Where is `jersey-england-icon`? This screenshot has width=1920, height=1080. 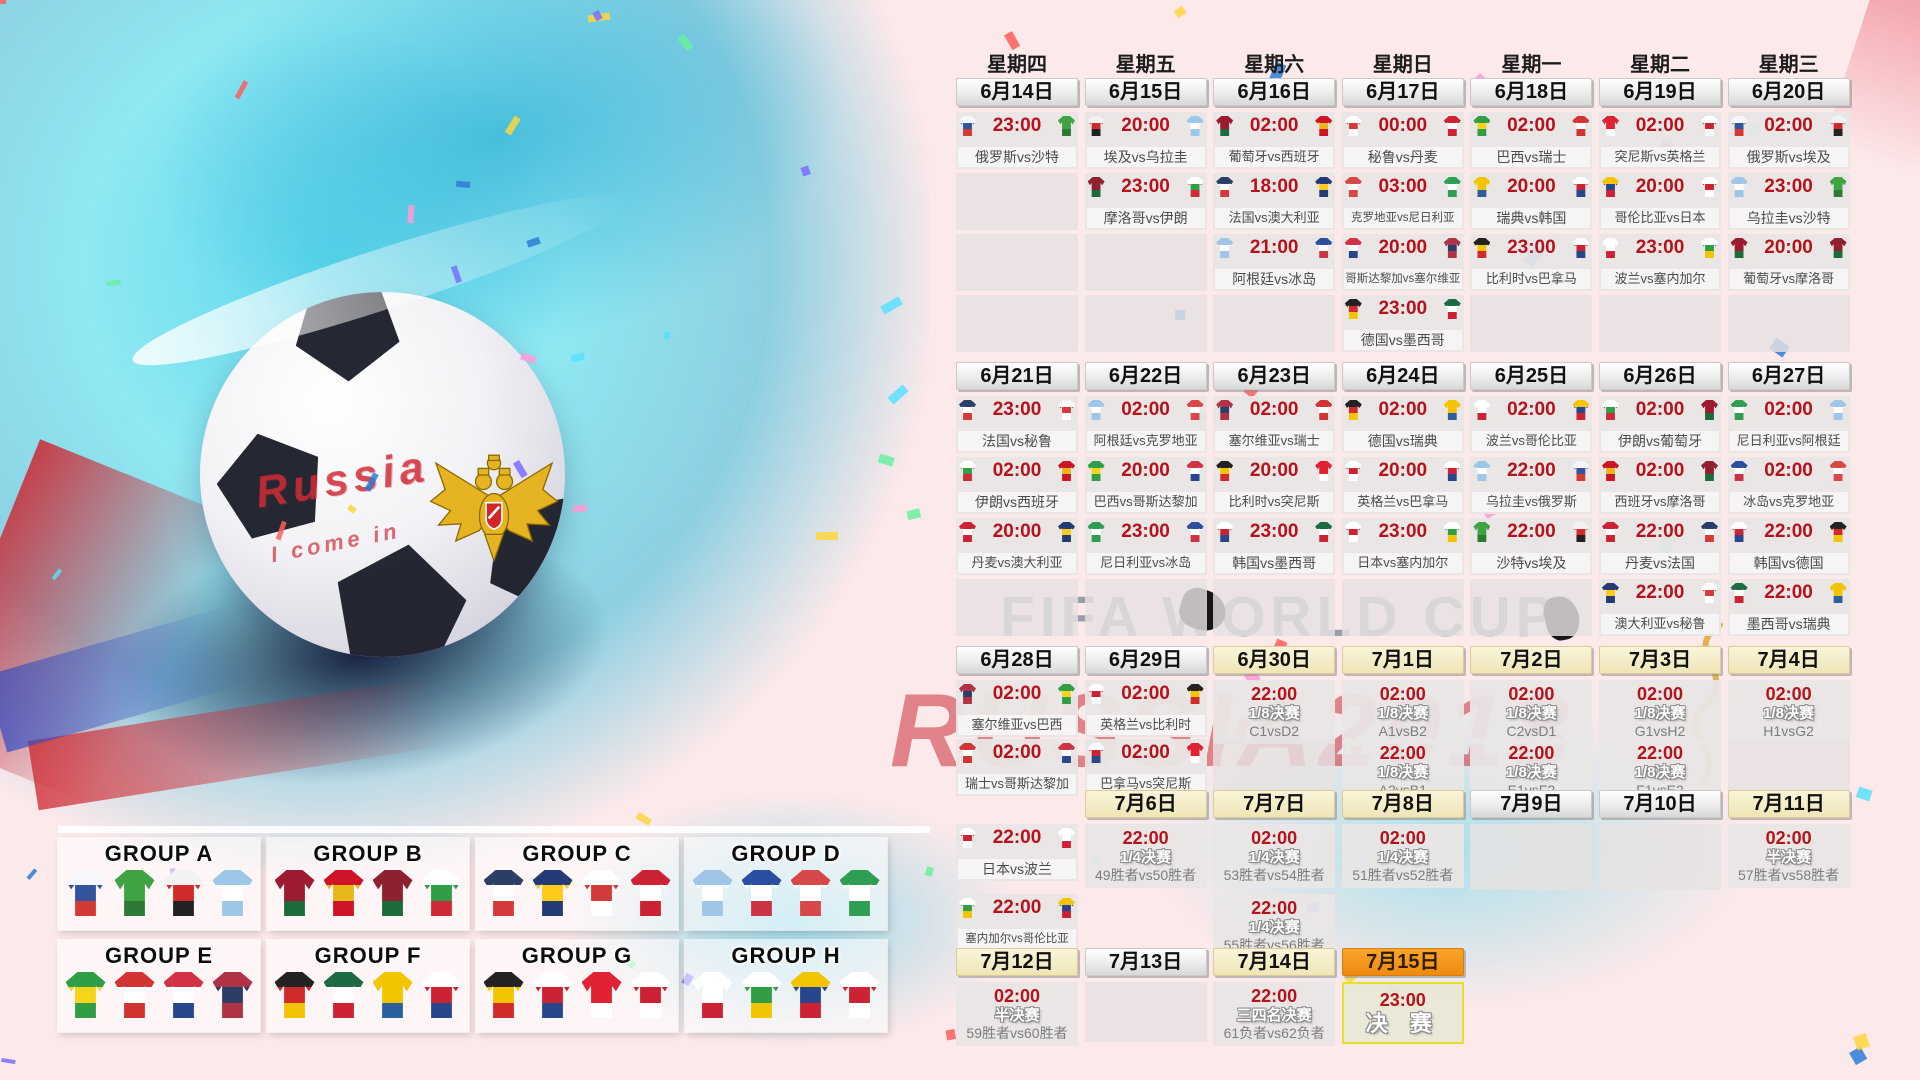
jersey-england-icon is located at coordinates (1709, 126).